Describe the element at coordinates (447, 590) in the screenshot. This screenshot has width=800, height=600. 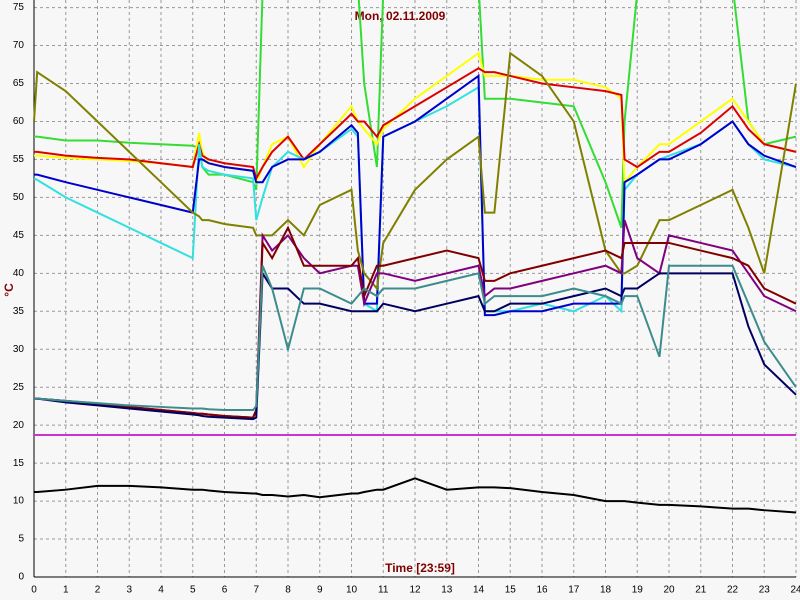
I see `x-tick-label: 13` at that location.